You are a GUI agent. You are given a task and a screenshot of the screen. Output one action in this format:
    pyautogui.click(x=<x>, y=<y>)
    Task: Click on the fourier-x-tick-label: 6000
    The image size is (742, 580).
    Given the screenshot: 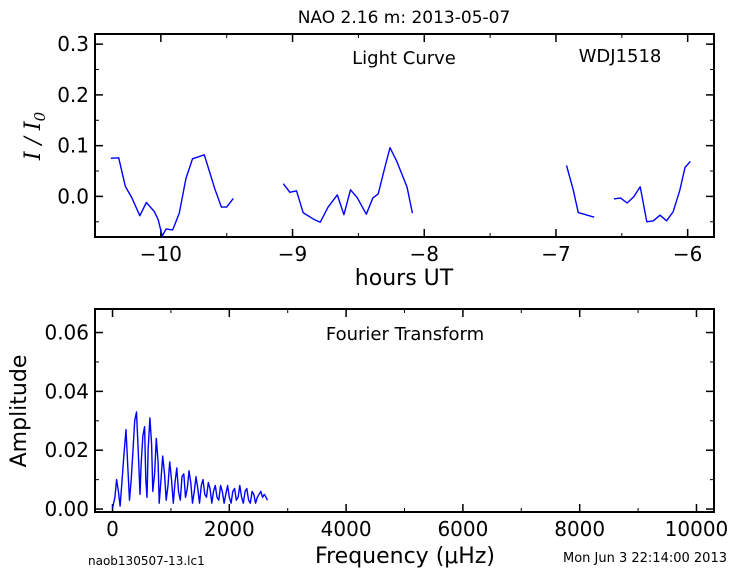 What is the action you would take?
    pyautogui.click(x=462, y=529)
    